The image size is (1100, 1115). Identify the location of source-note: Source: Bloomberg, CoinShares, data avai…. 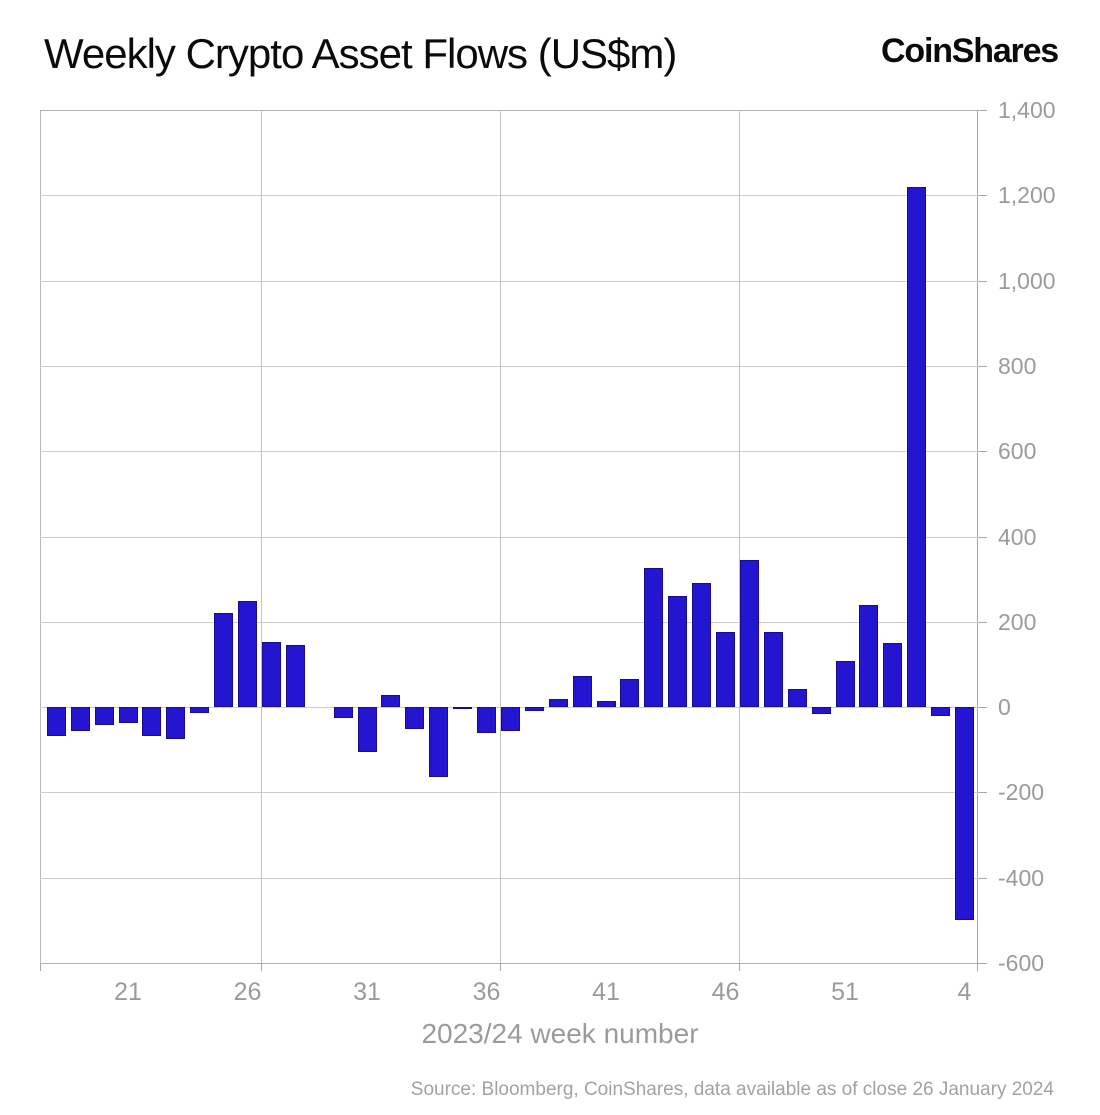
(732, 1089).